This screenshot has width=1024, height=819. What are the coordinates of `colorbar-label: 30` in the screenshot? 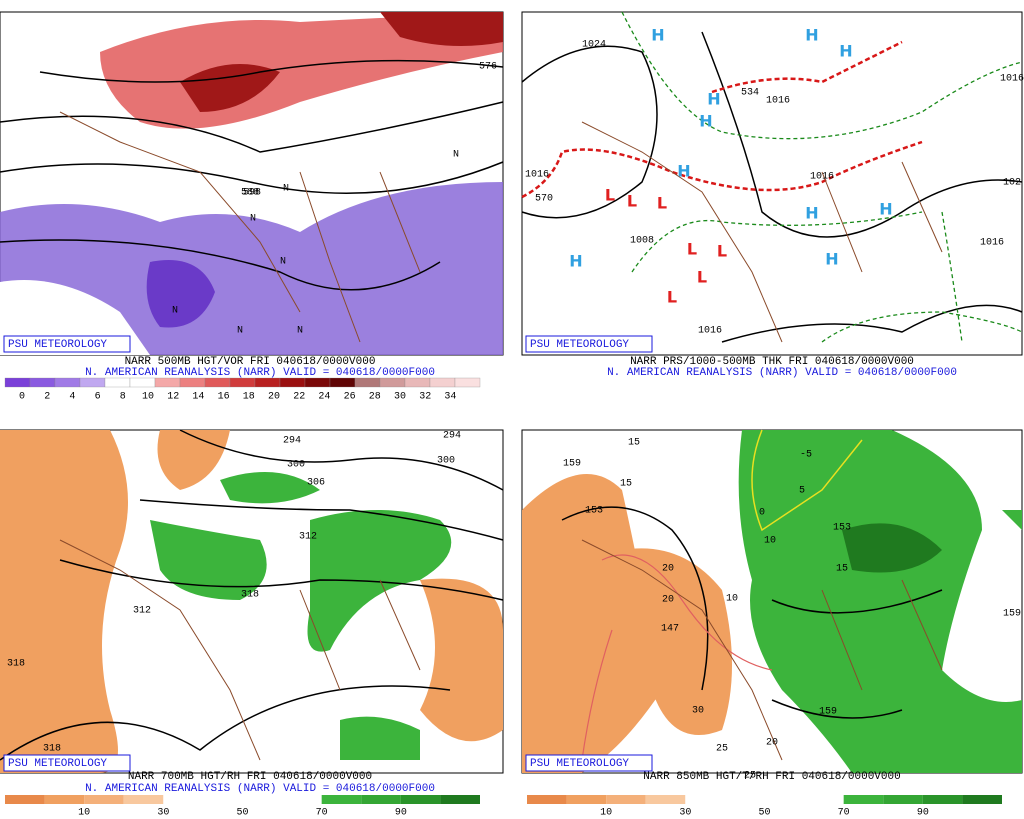 It's located at (685, 813).